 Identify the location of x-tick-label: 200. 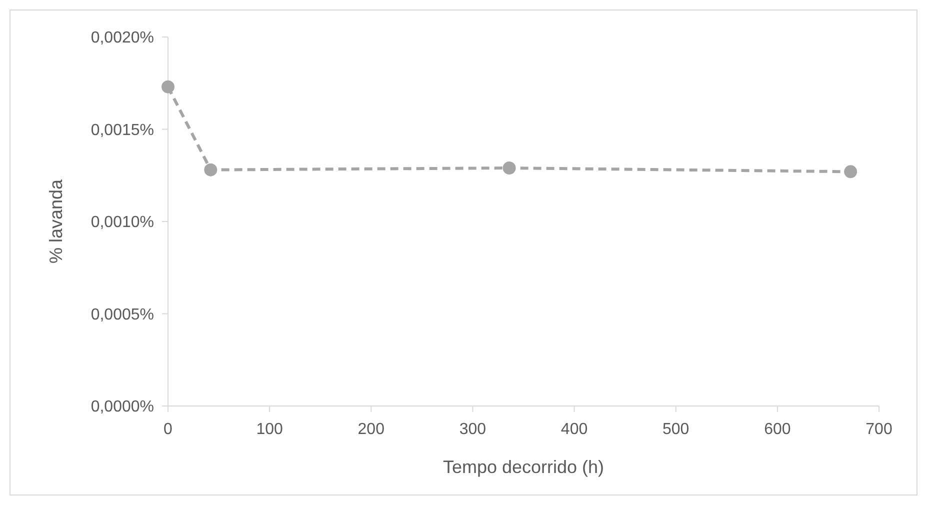
(371, 429).